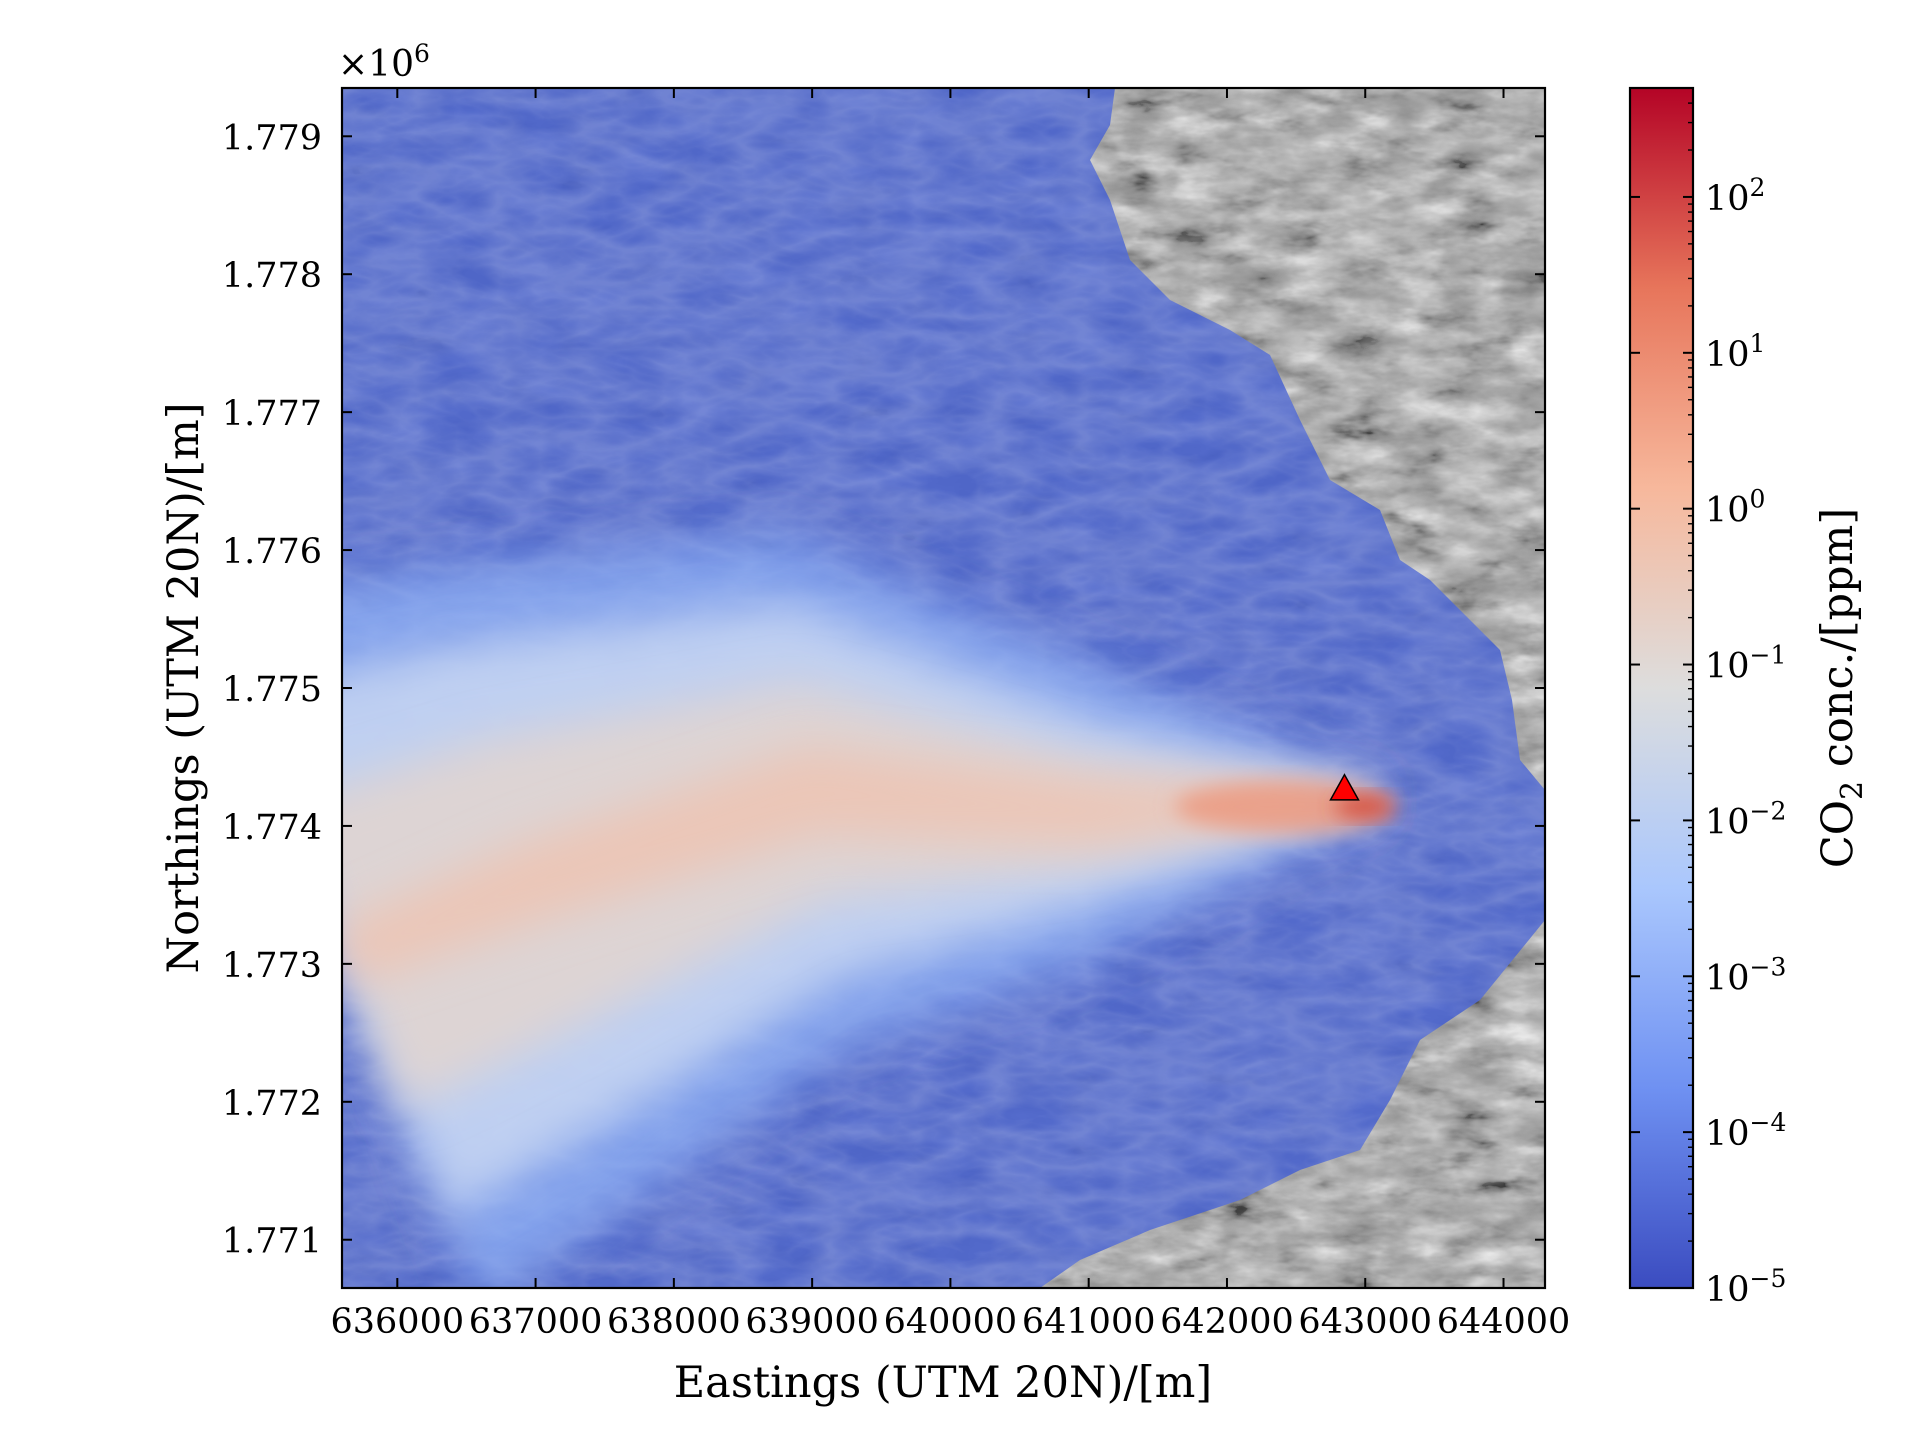 This screenshot has width=1920, height=1440. I want to click on colorbar-tick-label: 10¹, so click(1735, 352).